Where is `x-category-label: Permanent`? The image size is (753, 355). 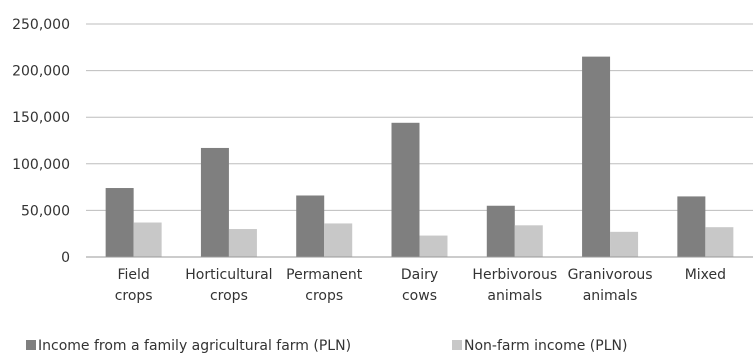
x-category-label: Permanent is located at coordinates (324, 275).